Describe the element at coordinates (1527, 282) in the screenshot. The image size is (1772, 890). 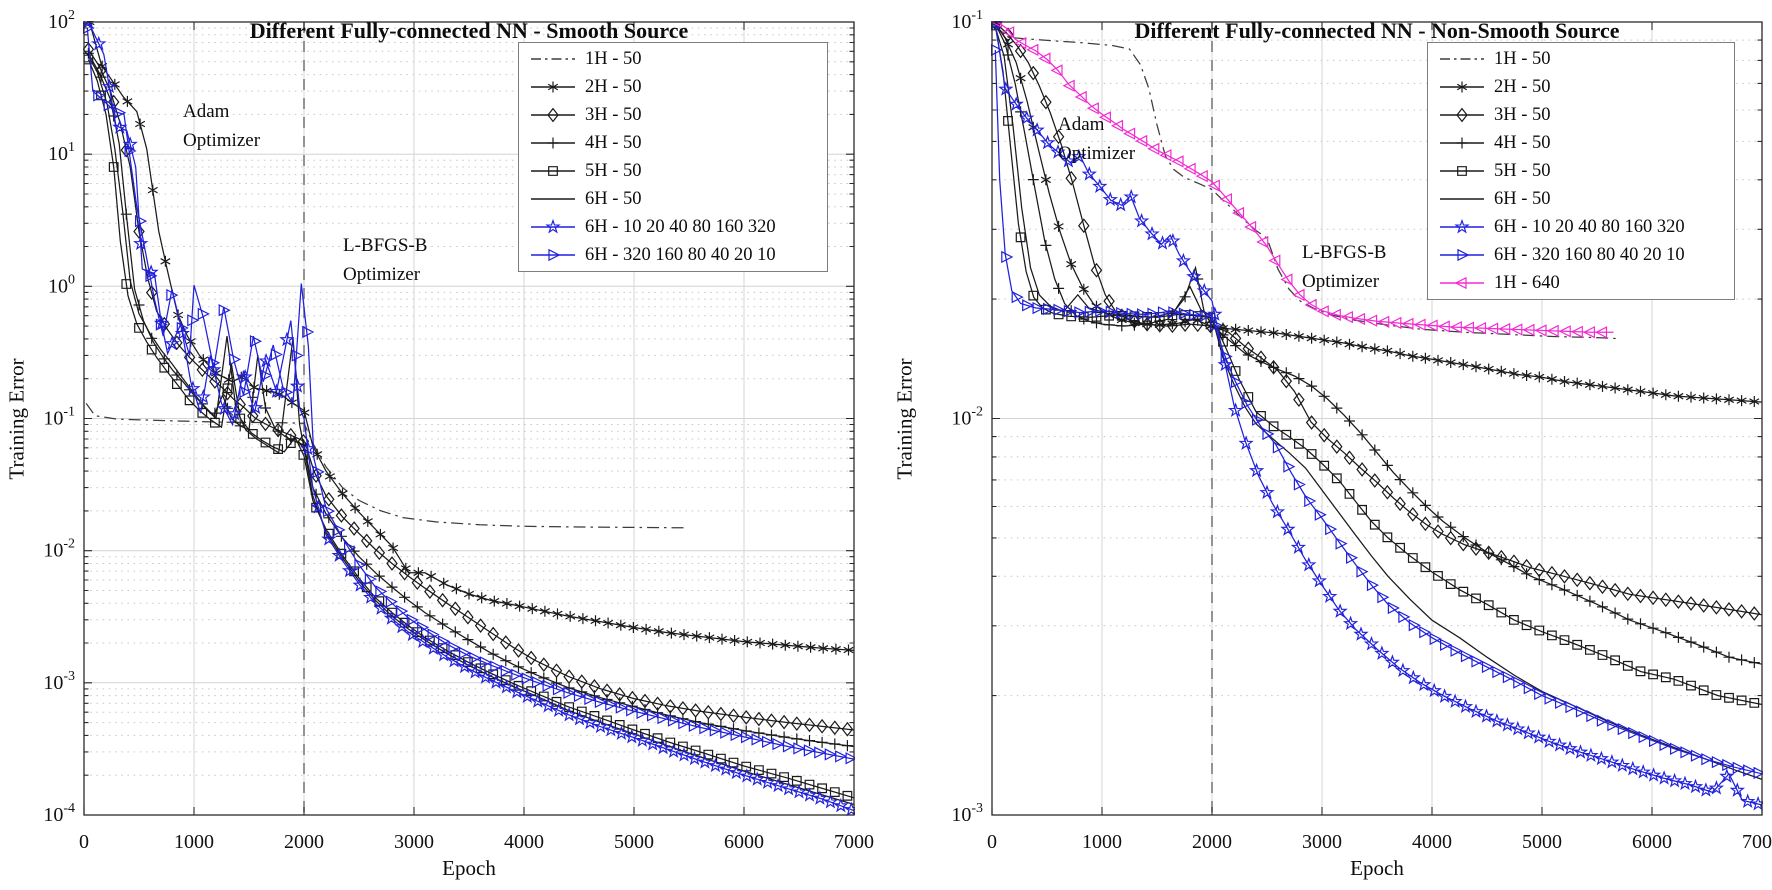
I see `legend-label: 1H - 640` at that location.